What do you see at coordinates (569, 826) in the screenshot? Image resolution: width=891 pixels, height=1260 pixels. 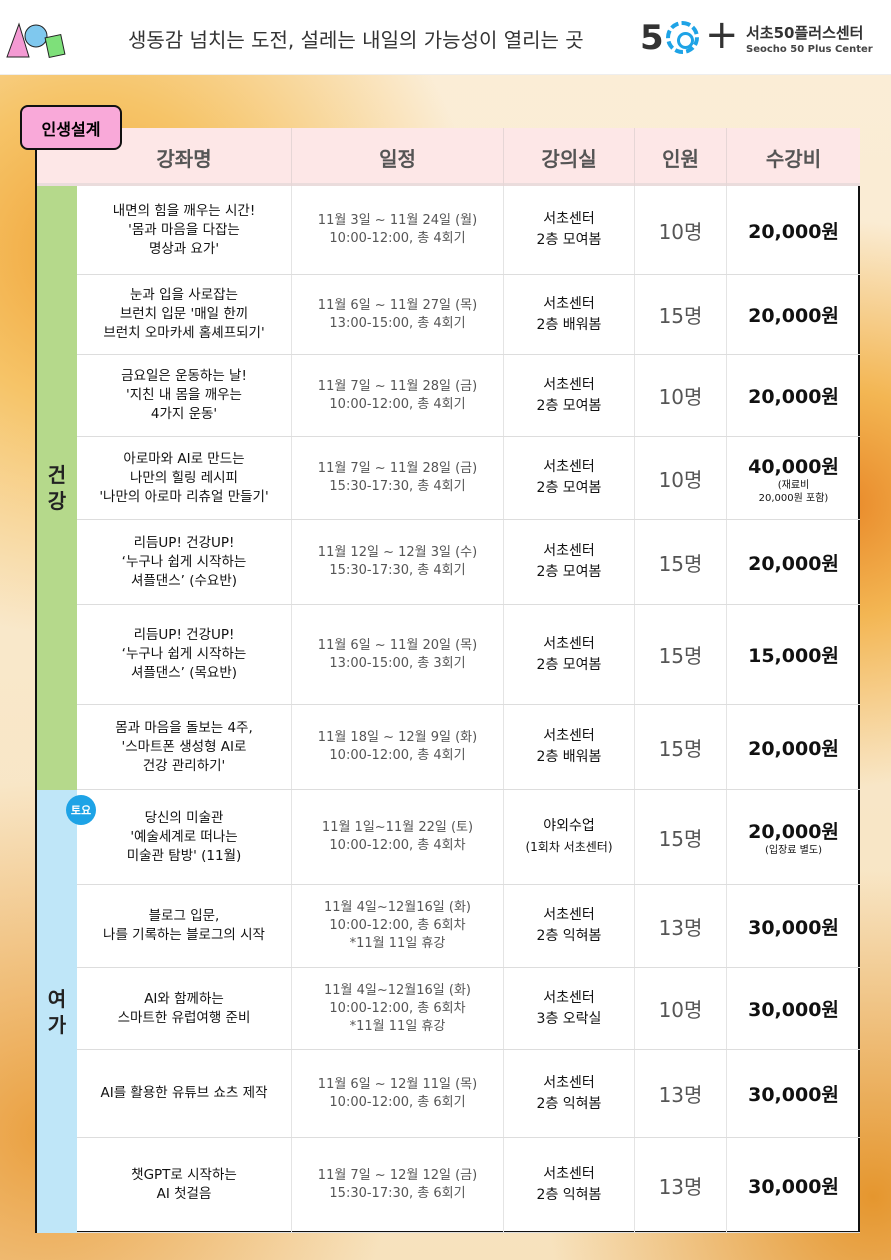 I see `room-text: 야외수업` at bounding box center [569, 826].